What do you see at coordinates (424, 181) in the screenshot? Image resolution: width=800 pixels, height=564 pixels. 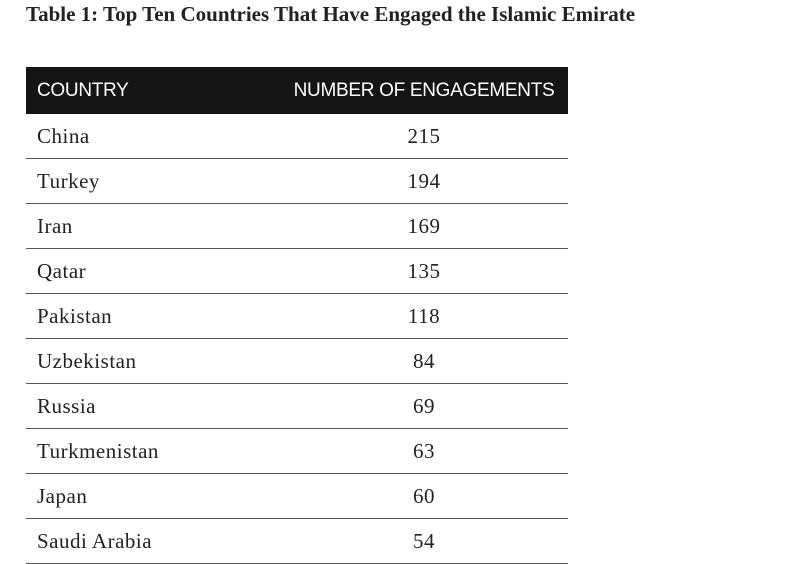 I see `engagements-cell: 194` at bounding box center [424, 181].